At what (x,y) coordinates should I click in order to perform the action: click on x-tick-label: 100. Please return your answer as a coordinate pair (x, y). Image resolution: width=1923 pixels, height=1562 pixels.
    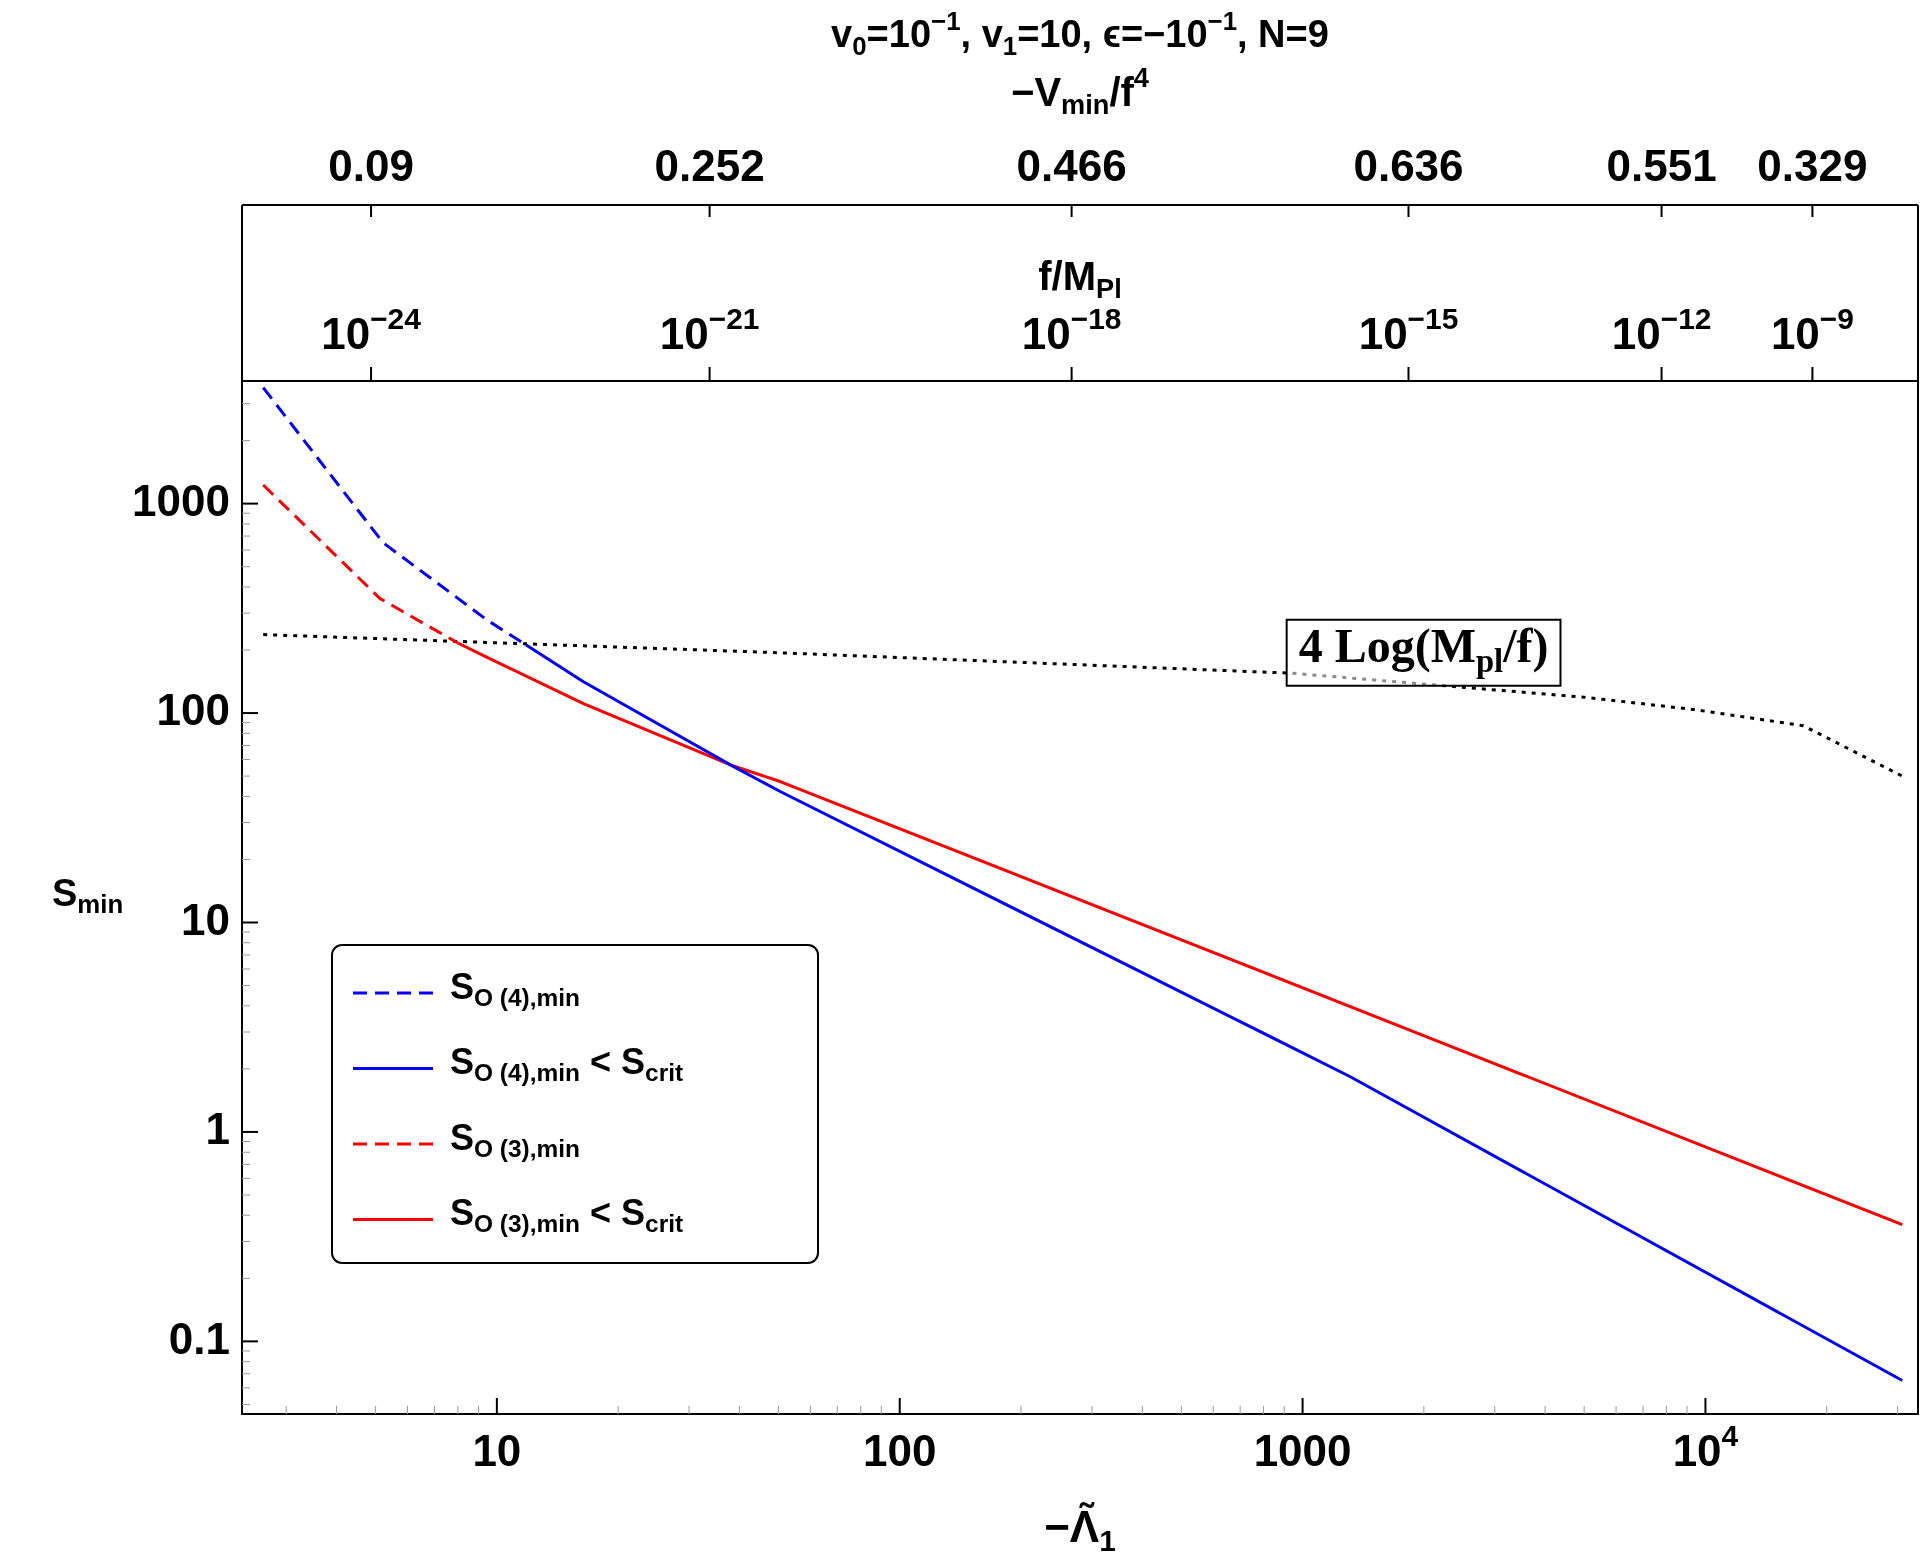
    Looking at the image, I should click on (900, 1451).